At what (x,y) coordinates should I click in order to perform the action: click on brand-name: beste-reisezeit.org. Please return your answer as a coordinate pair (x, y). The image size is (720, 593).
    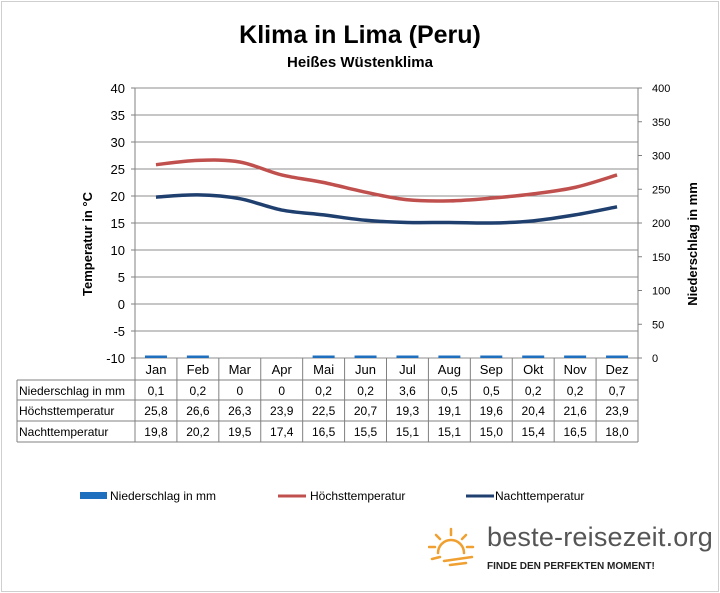
    Looking at the image, I should click on (600, 537).